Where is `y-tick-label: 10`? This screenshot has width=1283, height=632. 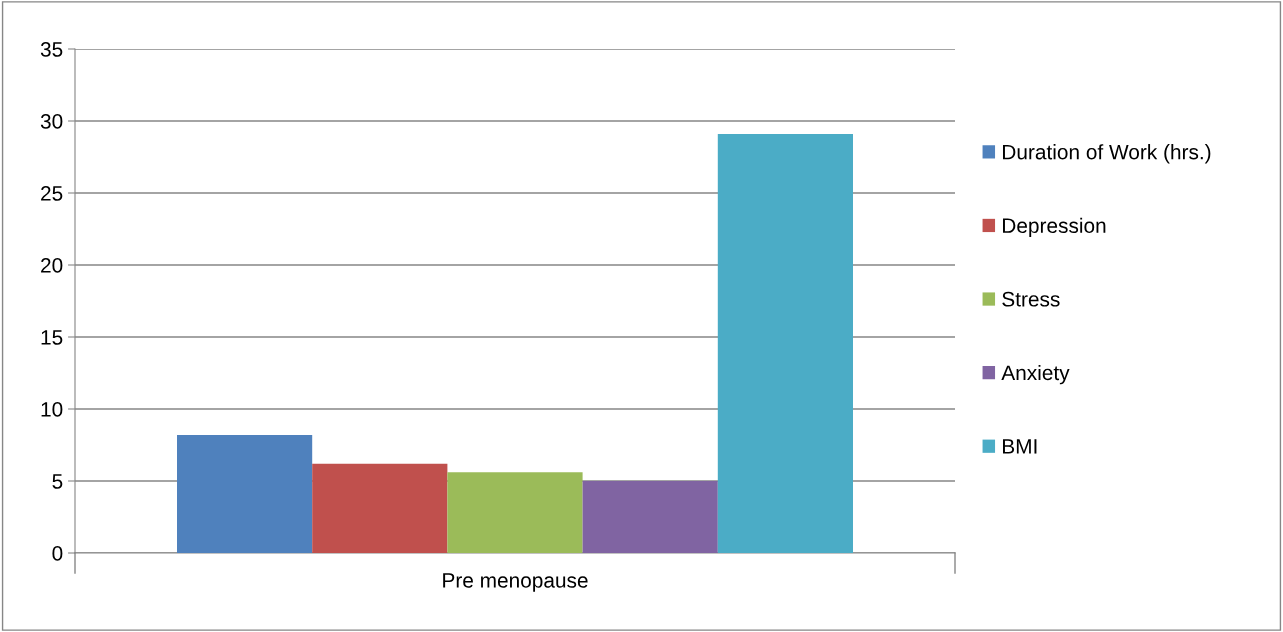
y-tick-label: 10 is located at coordinates (52, 409).